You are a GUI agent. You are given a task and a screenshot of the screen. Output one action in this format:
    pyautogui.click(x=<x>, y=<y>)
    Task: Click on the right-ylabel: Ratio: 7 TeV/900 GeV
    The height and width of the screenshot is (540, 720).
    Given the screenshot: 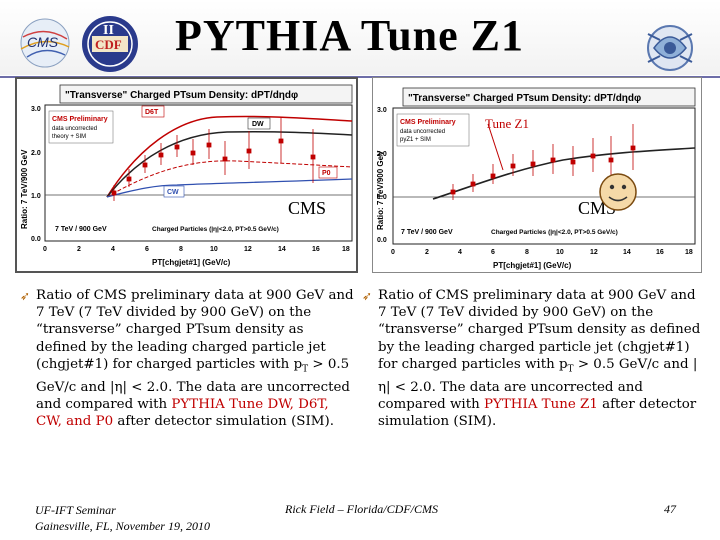 What is the action you would take?
    pyautogui.click(x=380, y=190)
    